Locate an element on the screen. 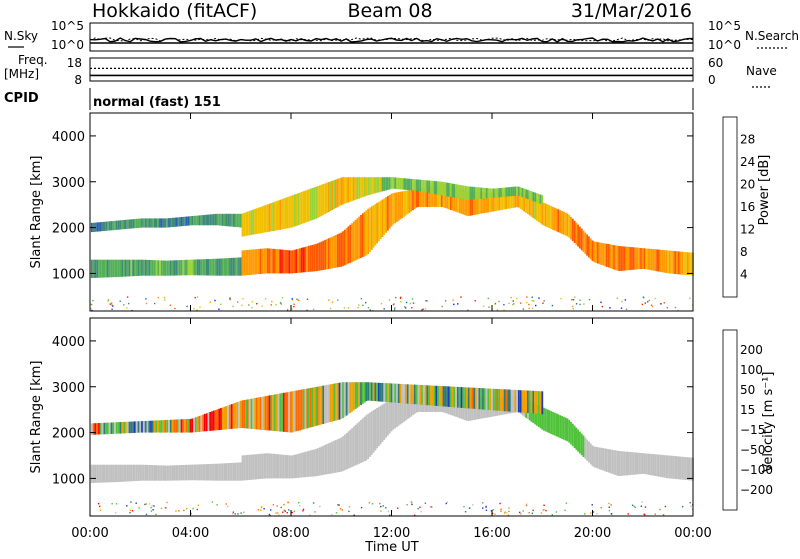 The height and width of the screenshot is (559, 800). power-near-echo is located at coordinates (113, 268).